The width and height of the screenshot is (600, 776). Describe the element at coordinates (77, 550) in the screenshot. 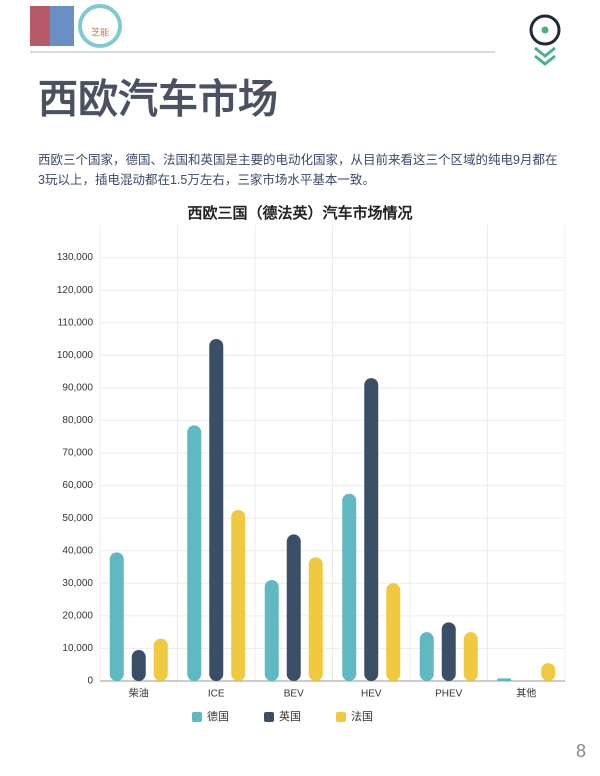

I see `y-tick-label: 40,000` at that location.